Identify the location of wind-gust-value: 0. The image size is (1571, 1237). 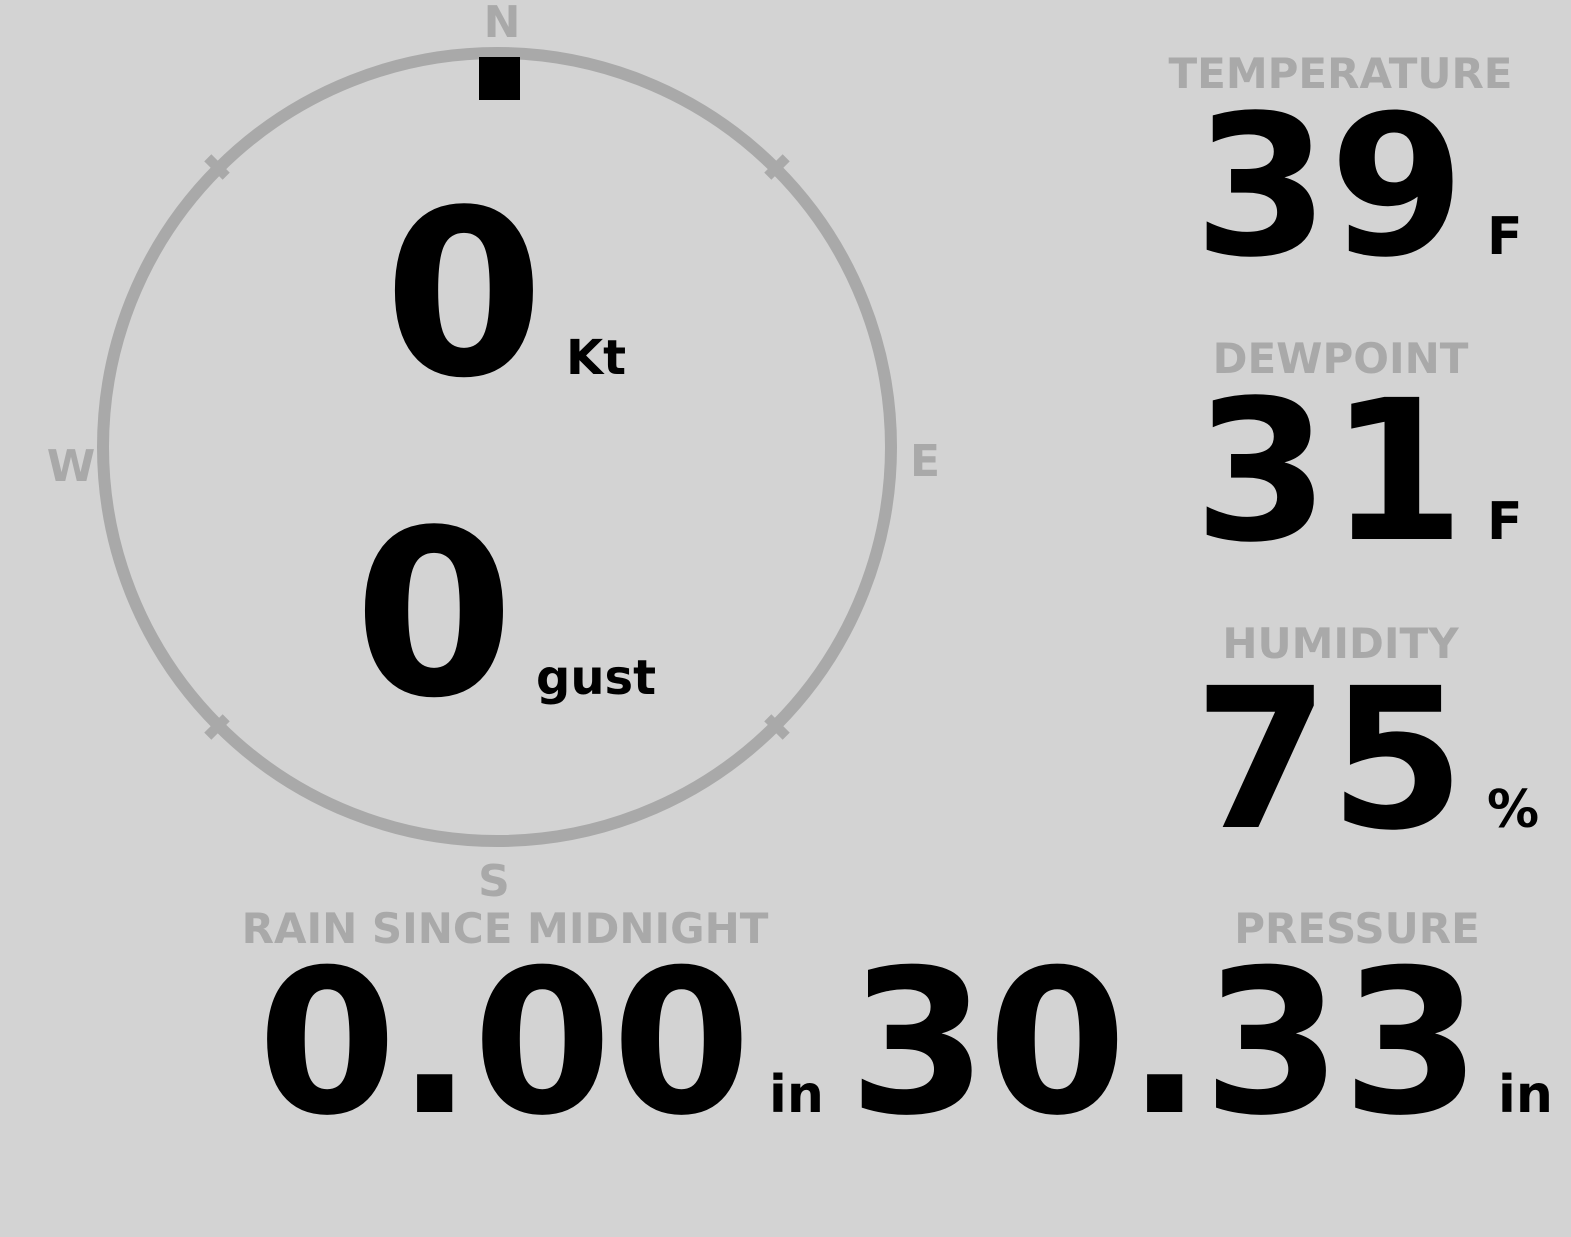
(433, 615).